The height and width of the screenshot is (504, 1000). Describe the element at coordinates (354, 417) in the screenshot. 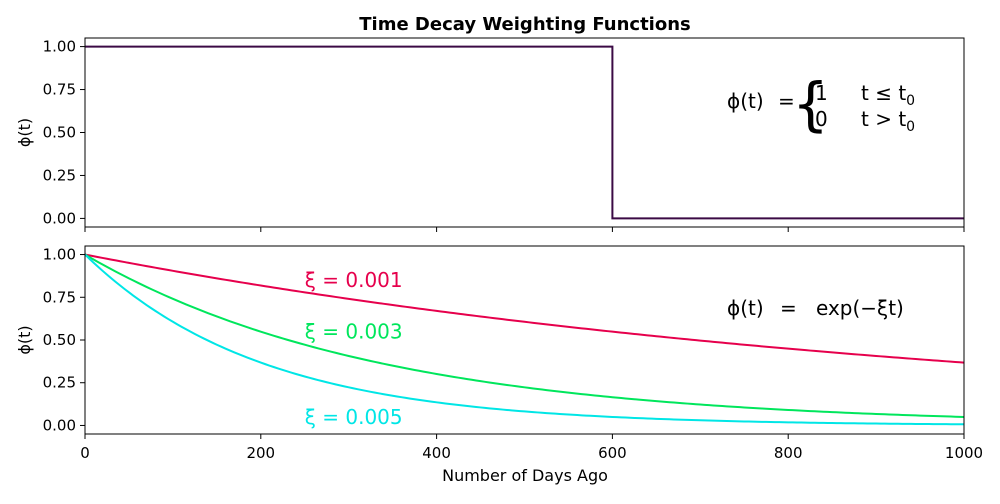

I see `series-annotation: ξ = 0.005` at that location.